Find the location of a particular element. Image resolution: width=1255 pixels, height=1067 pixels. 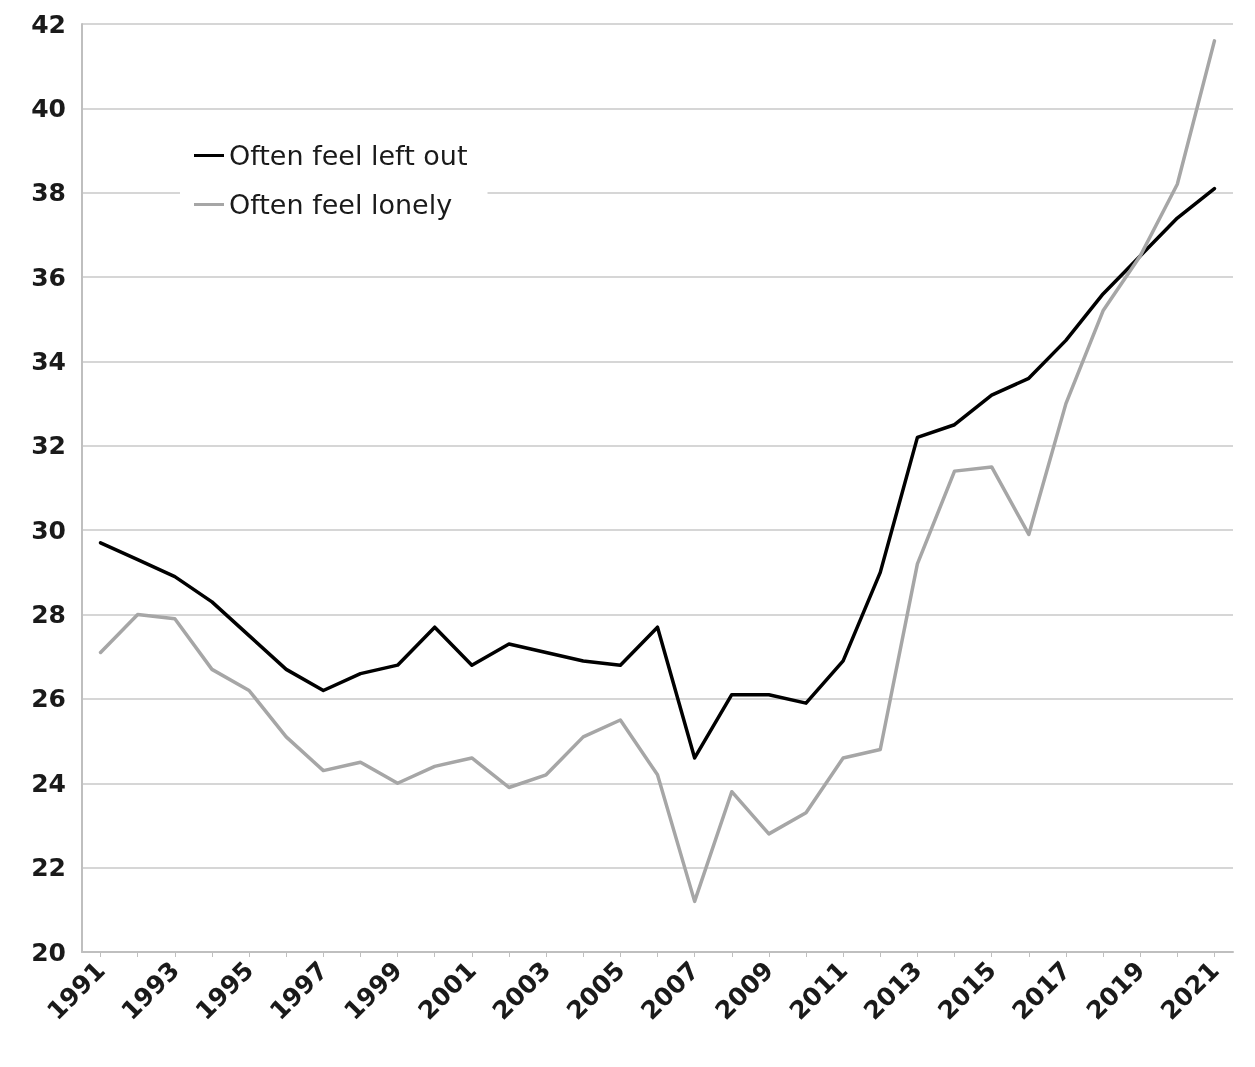

legend-label: Often feel lonely is located at coordinates (341, 204).